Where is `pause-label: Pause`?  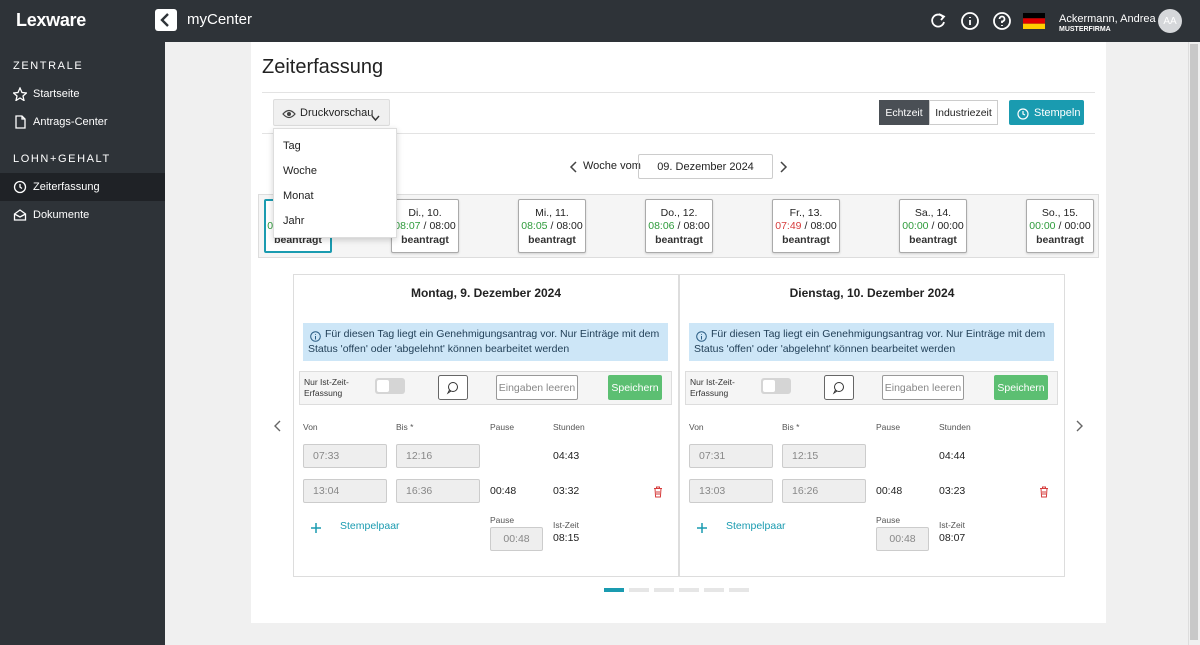 pause-label: Pause is located at coordinates (502, 520).